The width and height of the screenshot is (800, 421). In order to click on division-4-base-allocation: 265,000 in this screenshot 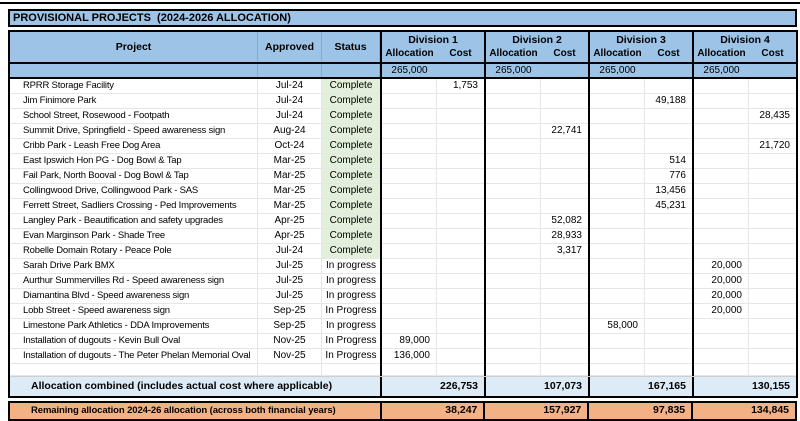, I will do `click(721, 70)`.